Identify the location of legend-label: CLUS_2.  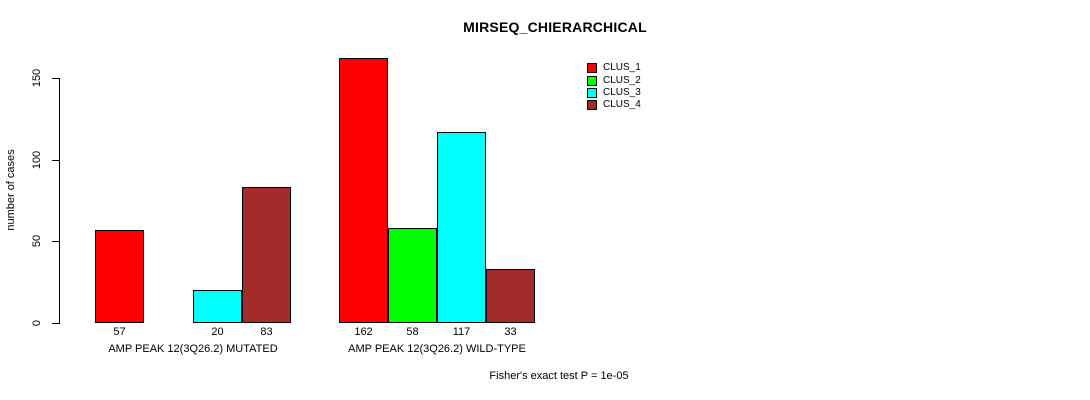
(622, 80).